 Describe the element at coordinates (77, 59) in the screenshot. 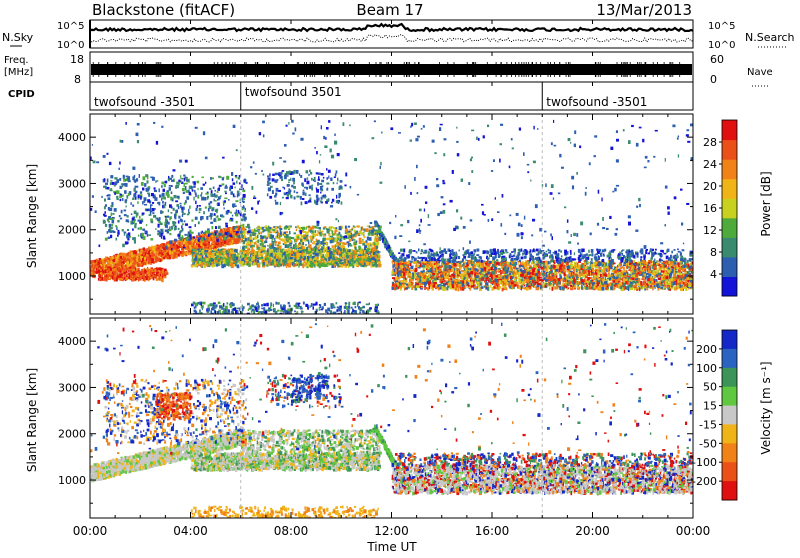

I see `freq-tick-top: 18` at that location.